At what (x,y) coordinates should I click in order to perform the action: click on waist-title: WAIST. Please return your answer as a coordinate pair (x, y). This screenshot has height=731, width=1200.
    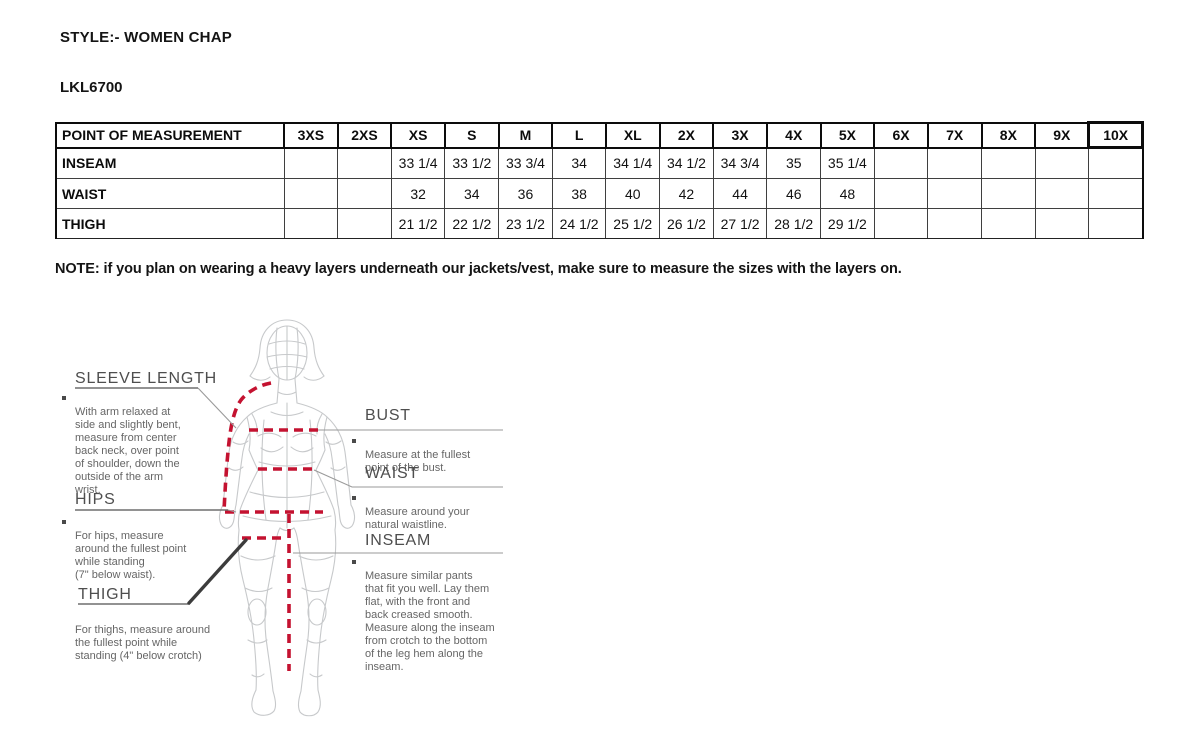
    Looking at the image, I should click on (392, 473).